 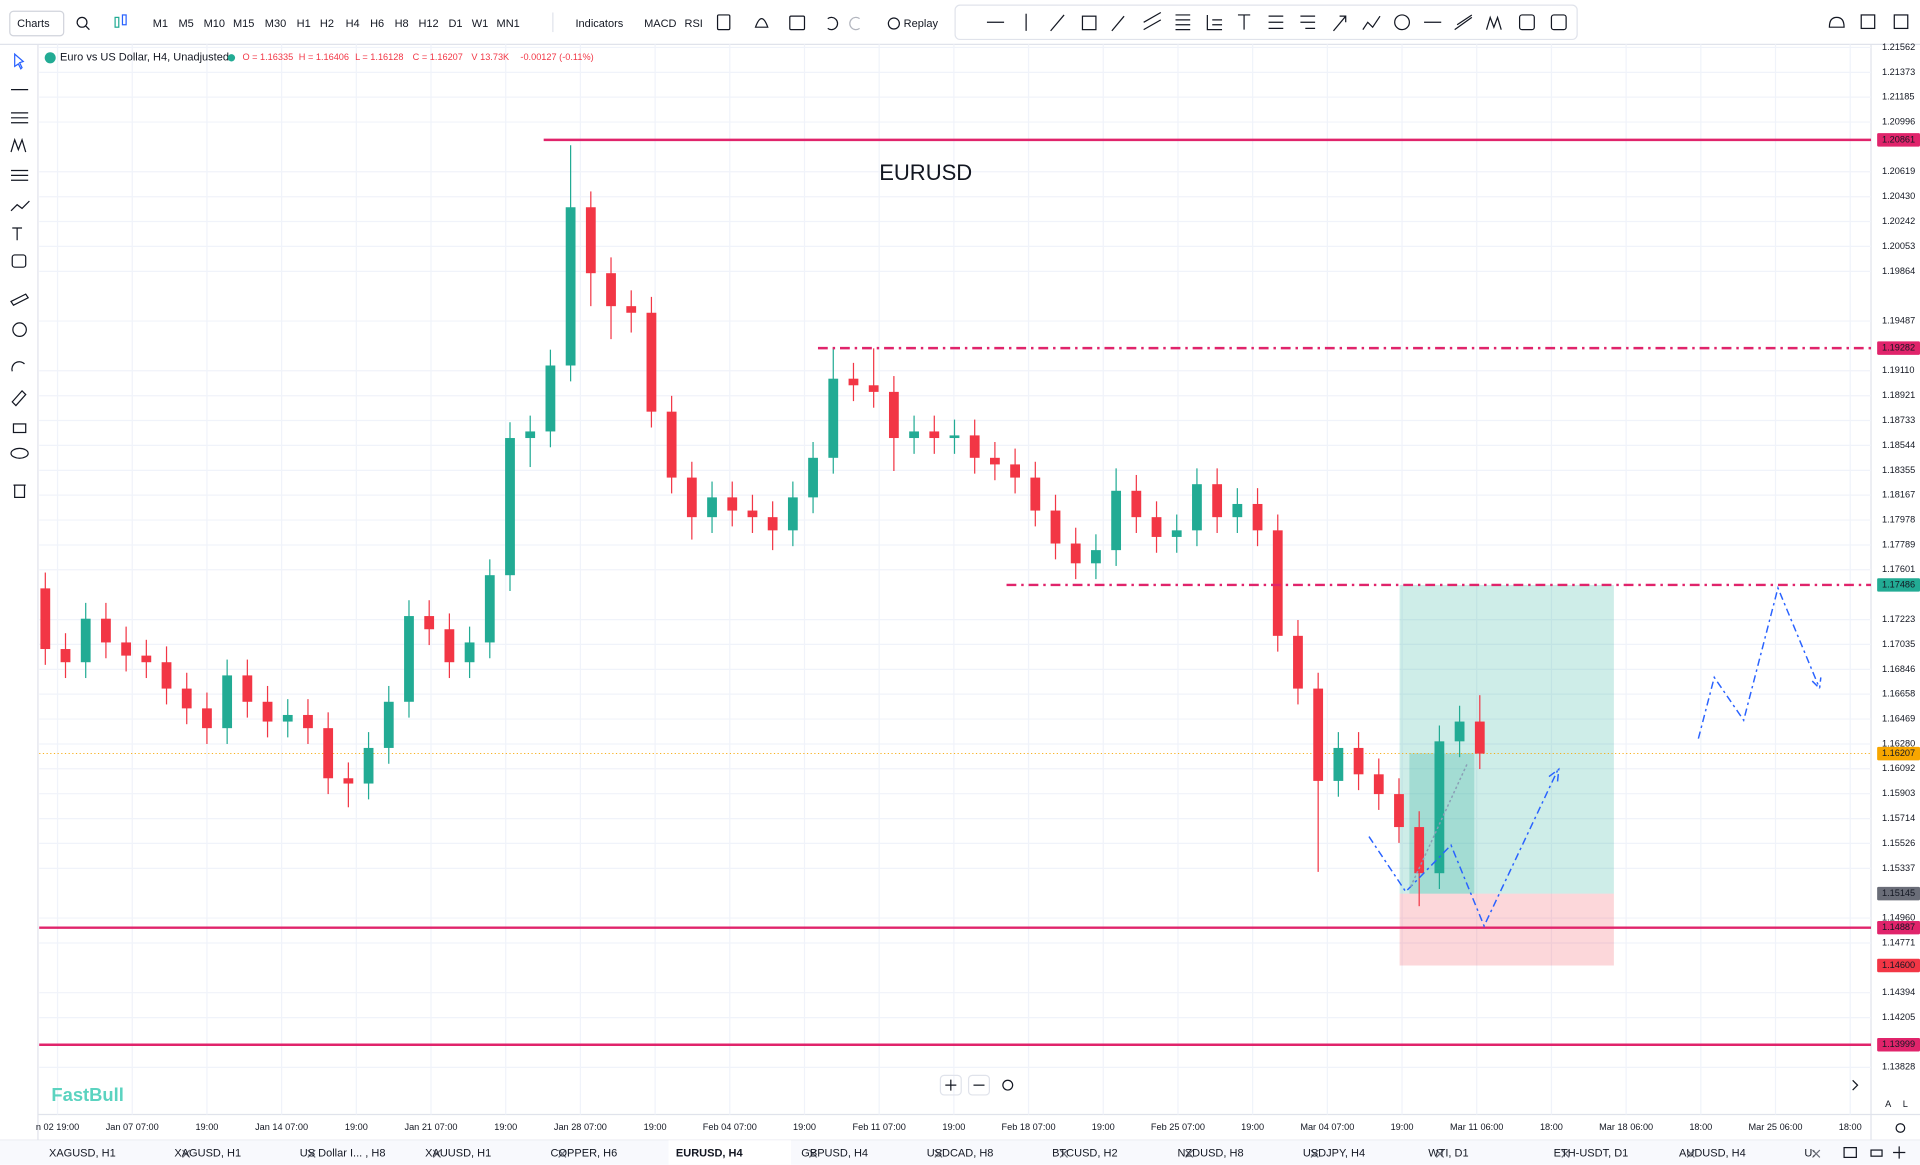 I want to click on chart-tab: AUDUSD, H4, so click(x=1712, y=1154).